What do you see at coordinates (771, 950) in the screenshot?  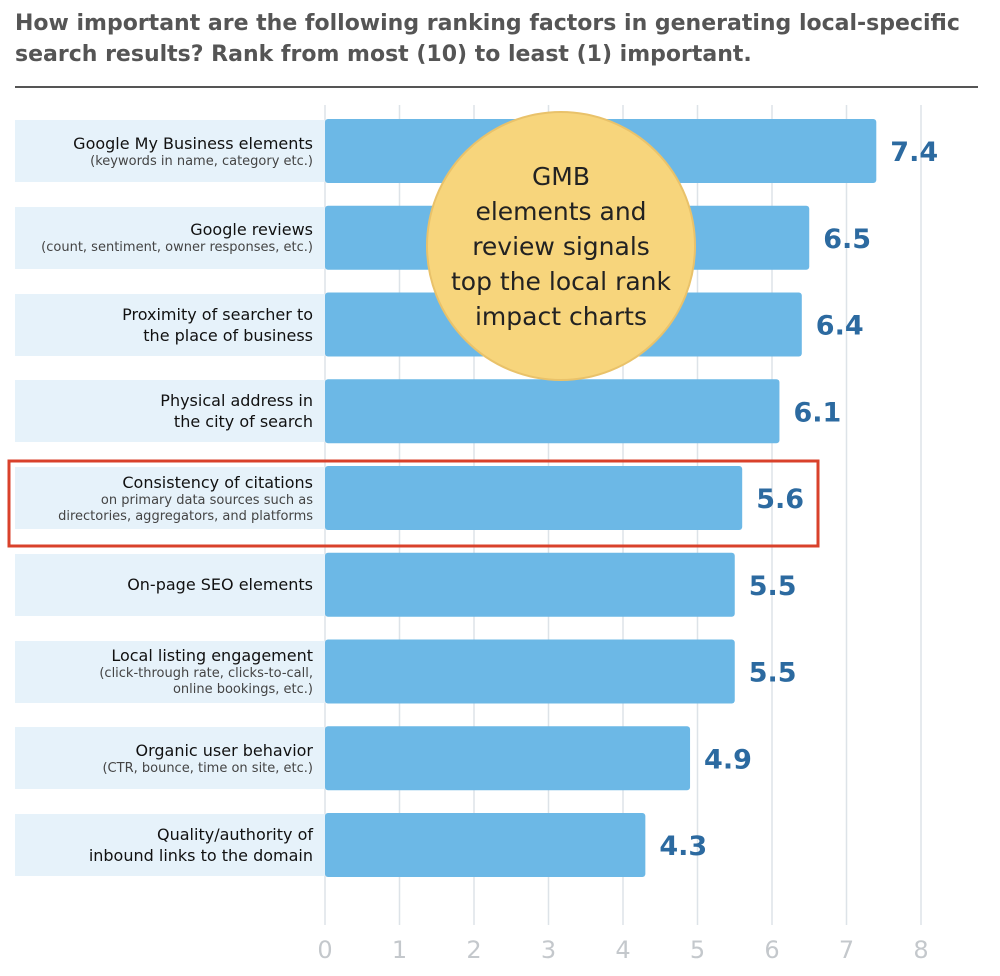 I see `x-tick-label: 6` at bounding box center [771, 950].